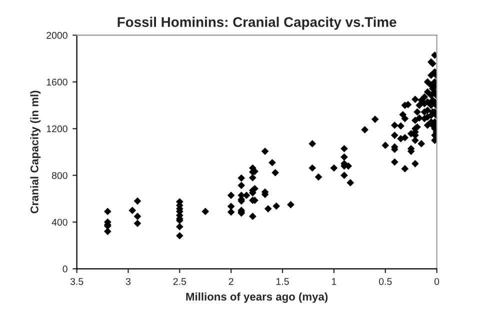 This screenshot has height=320, width=480. Describe the element at coordinates (282, 281) in the screenshot. I see `x-tick-label: 1.5` at that location.